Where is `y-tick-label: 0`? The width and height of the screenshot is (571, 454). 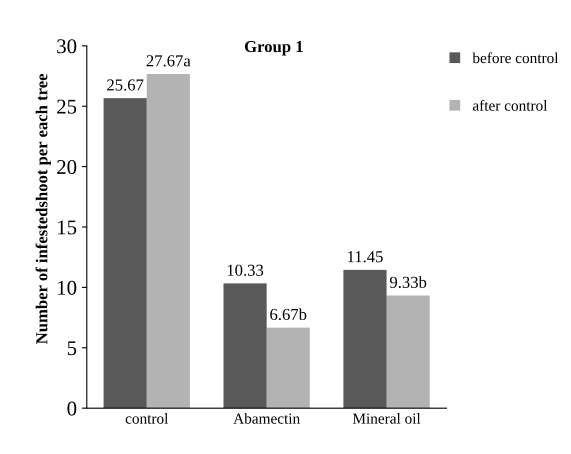 y-tick-label: 0 is located at coordinates (71, 409).